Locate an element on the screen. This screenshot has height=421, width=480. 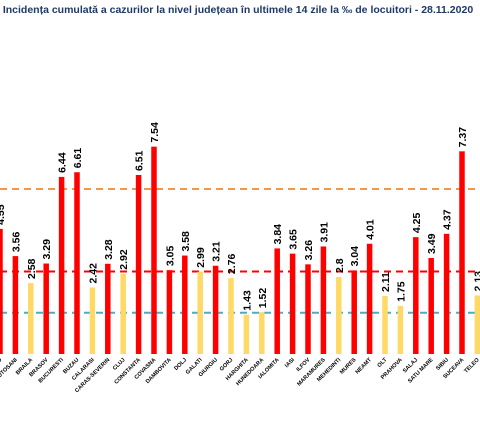
bar-prahova is located at coordinates (400, 330).